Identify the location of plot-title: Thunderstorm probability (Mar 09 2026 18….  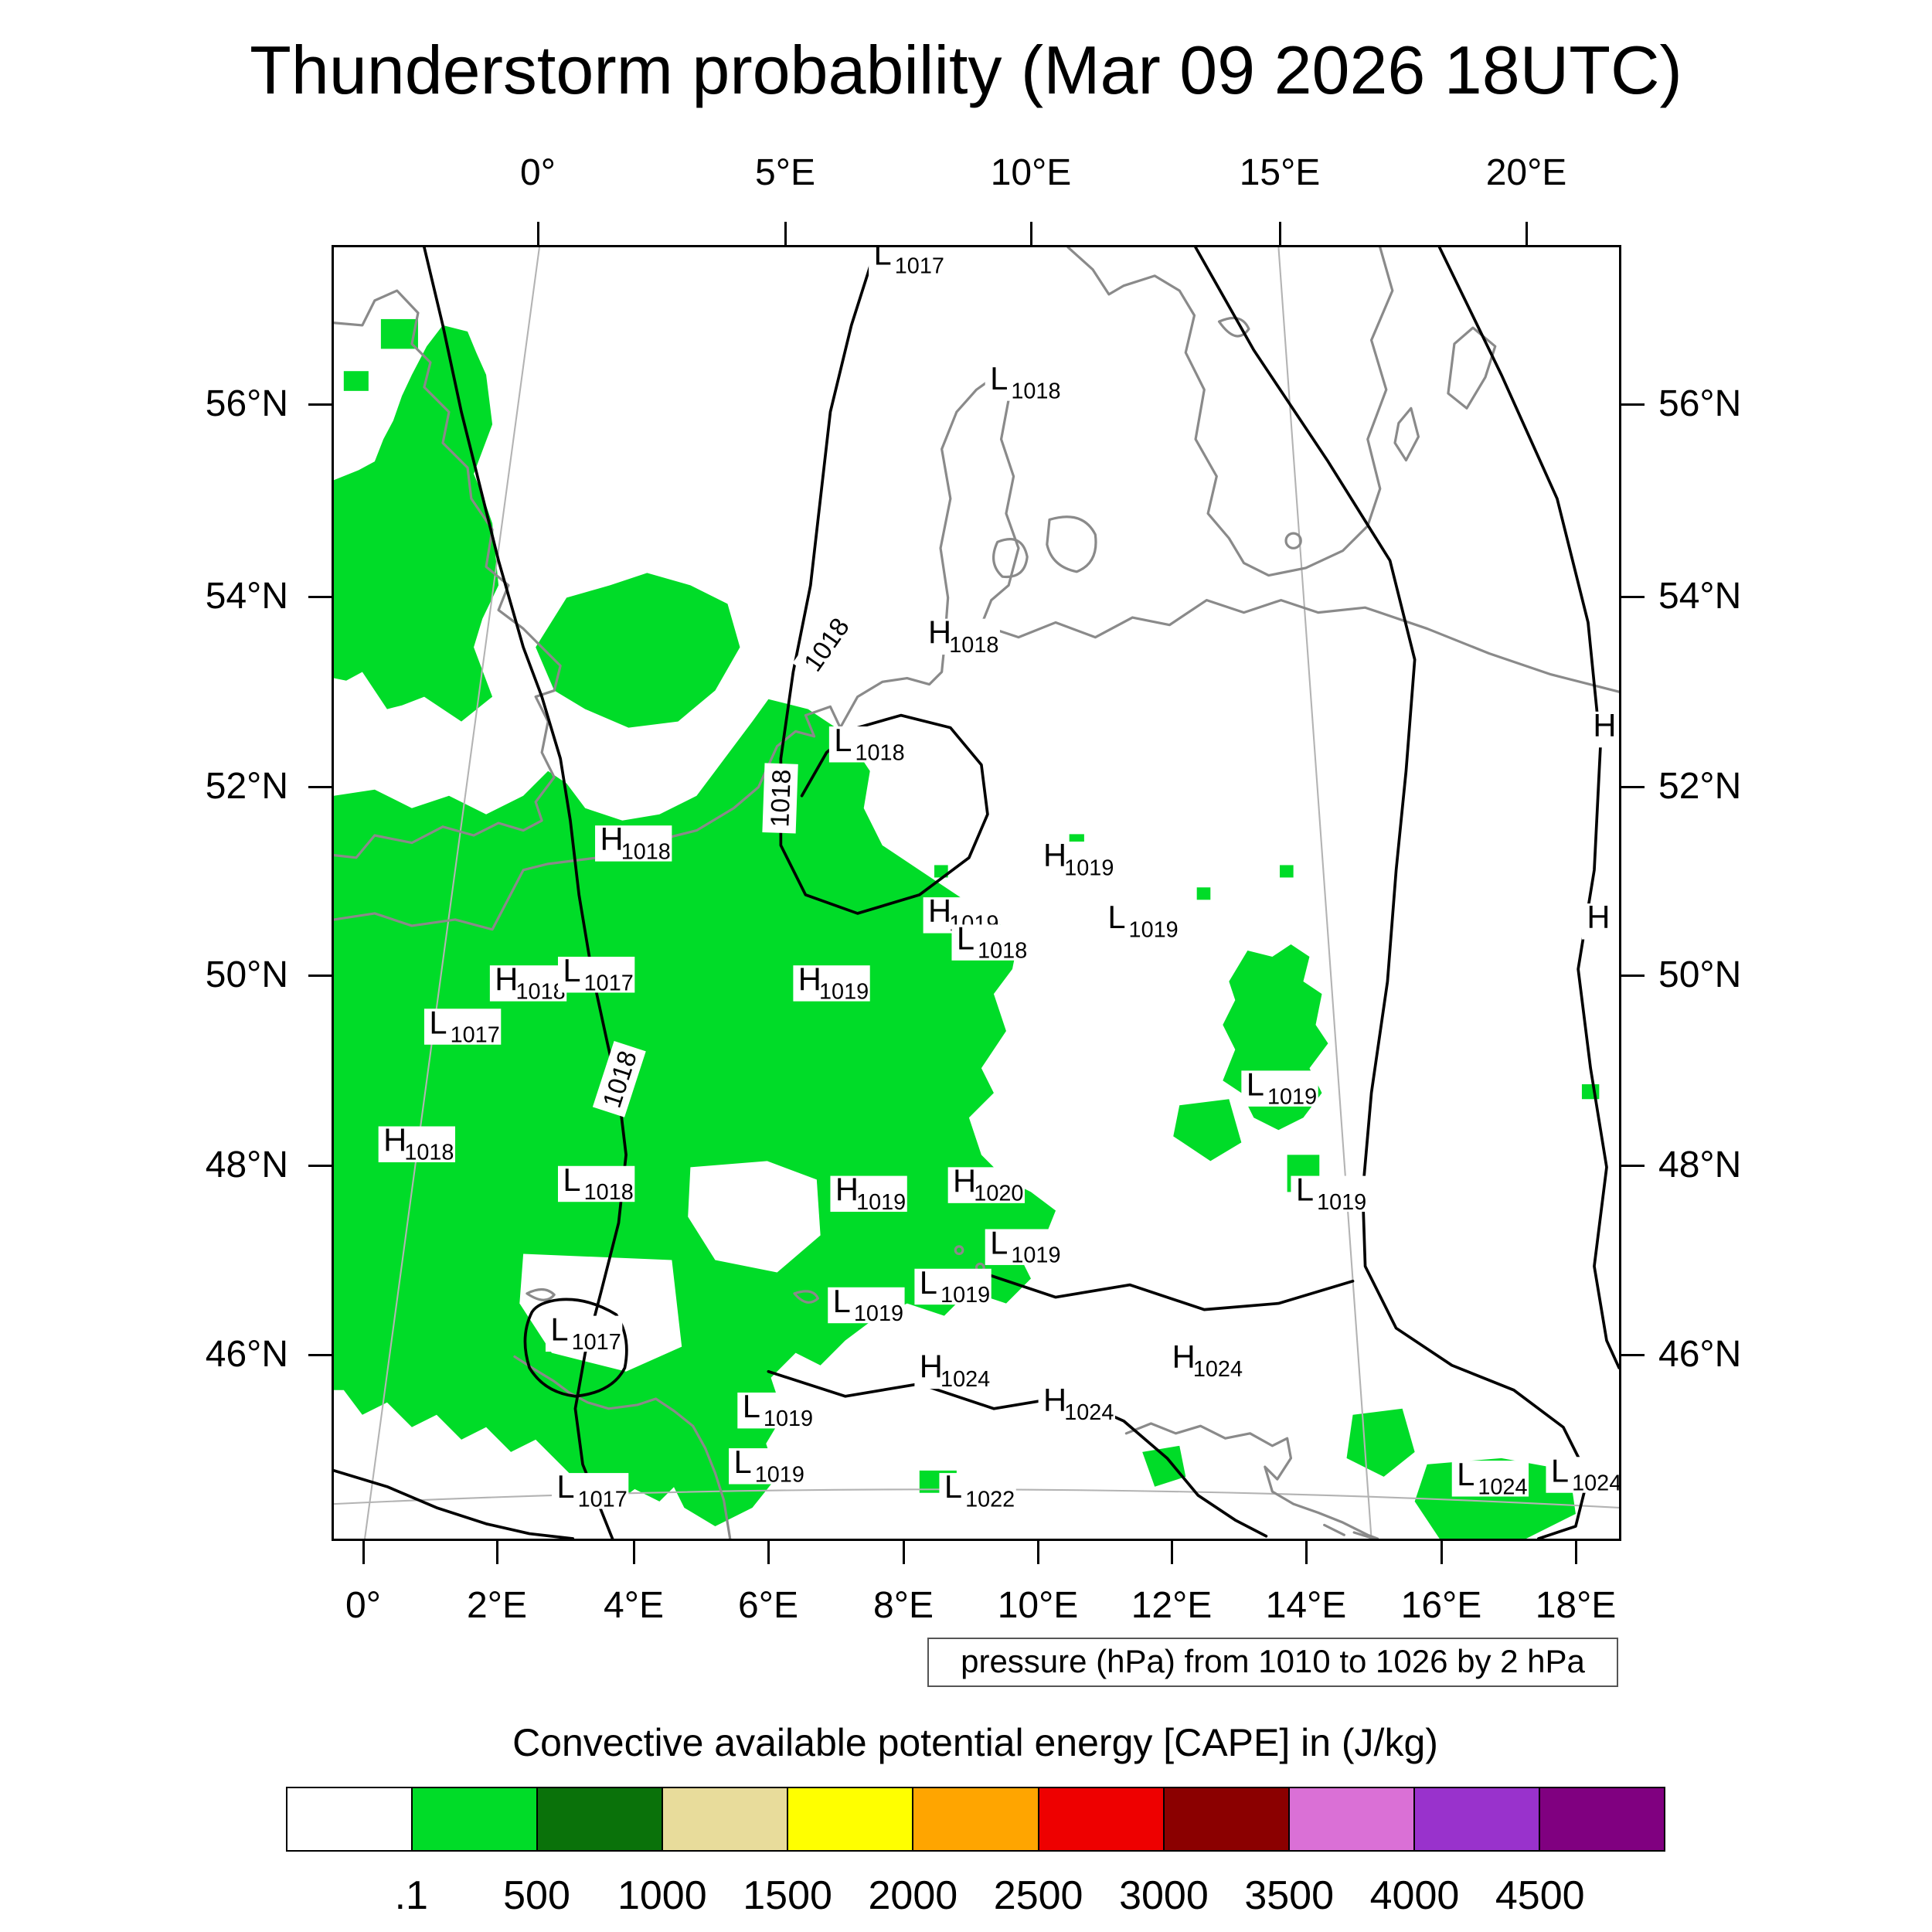
(966, 70).